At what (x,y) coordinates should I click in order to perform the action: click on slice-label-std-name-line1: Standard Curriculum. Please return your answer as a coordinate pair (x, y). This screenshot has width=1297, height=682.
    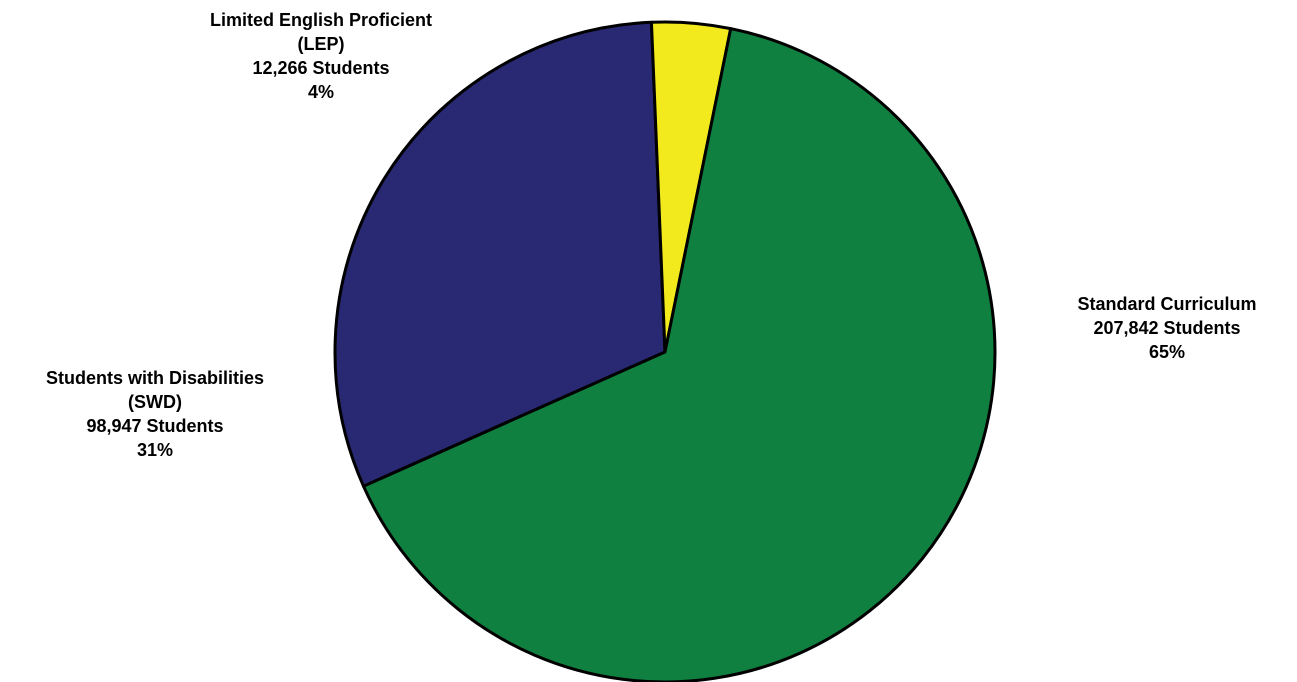
    Looking at the image, I should click on (1167, 304).